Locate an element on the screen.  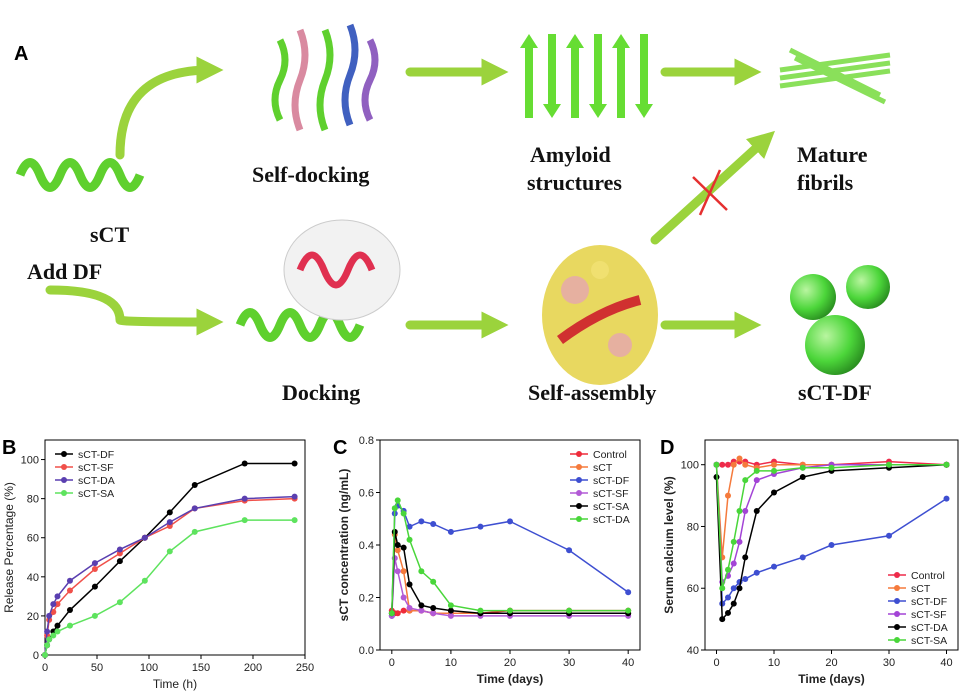
x-tick-label: 10 is located at coordinates (451, 663).